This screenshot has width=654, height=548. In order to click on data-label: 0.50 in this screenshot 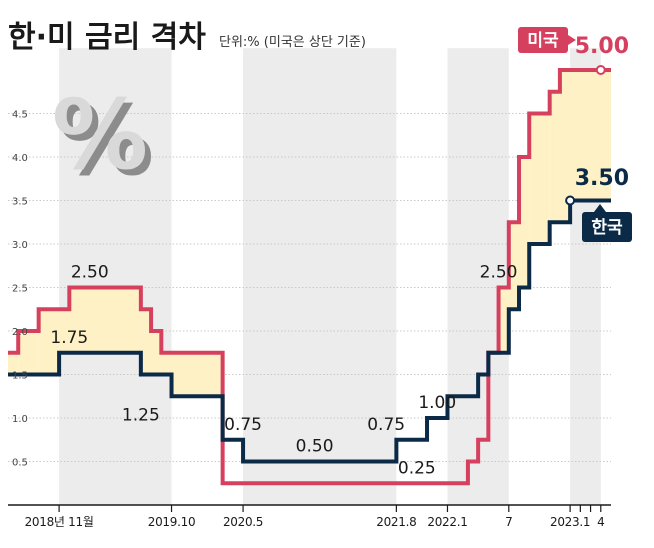, I will do `click(315, 447)`.